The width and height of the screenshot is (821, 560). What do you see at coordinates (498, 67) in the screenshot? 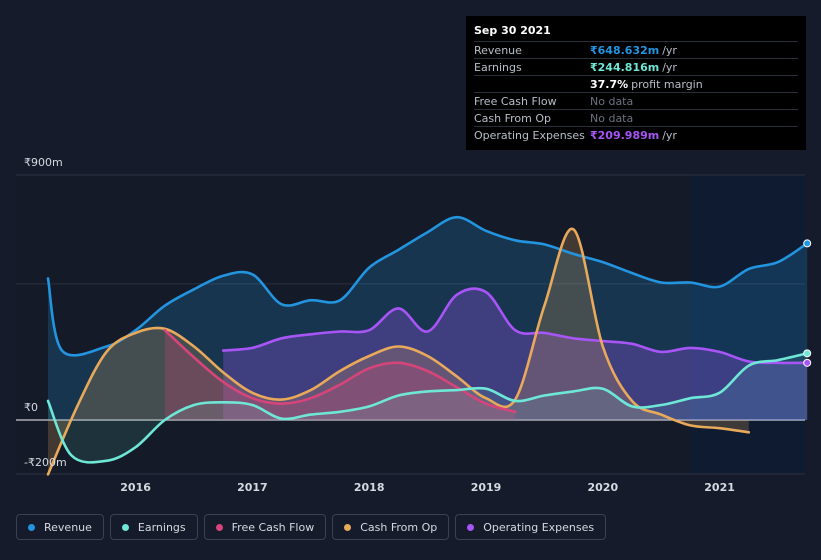
I see `tooltip-row-label: Earnings` at bounding box center [498, 67].